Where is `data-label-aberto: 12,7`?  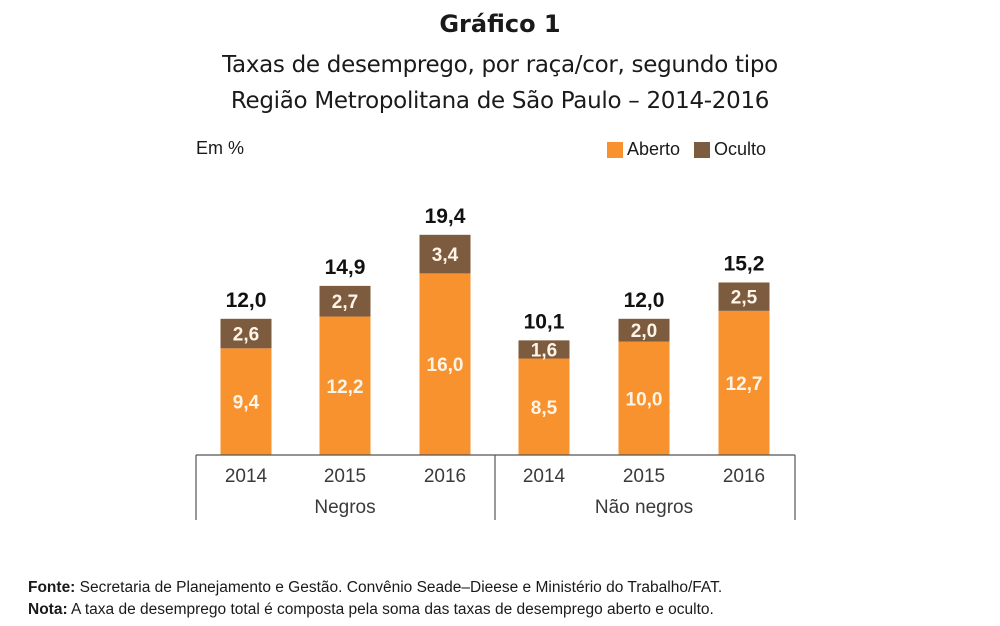 data-label-aberto: 12,7 is located at coordinates (744, 384).